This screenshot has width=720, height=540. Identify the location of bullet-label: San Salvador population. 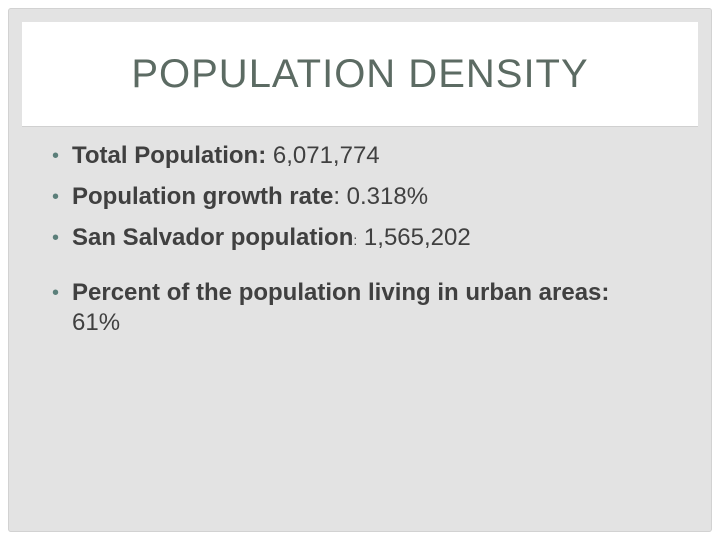
(213, 237).